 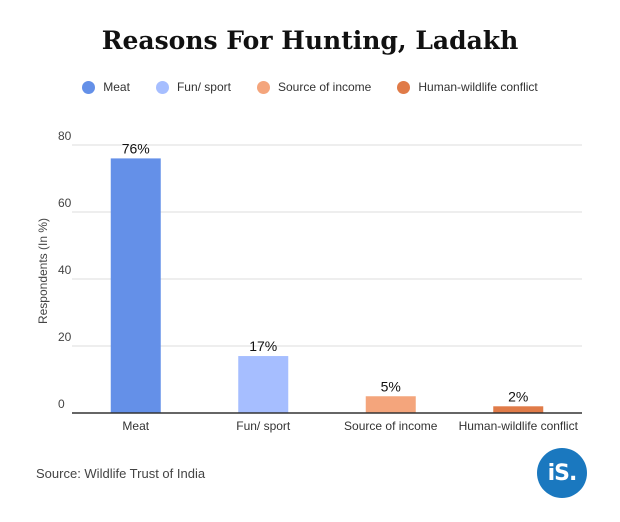 I want to click on y-axis-label: Respondents (In %), so click(x=43, y=271).